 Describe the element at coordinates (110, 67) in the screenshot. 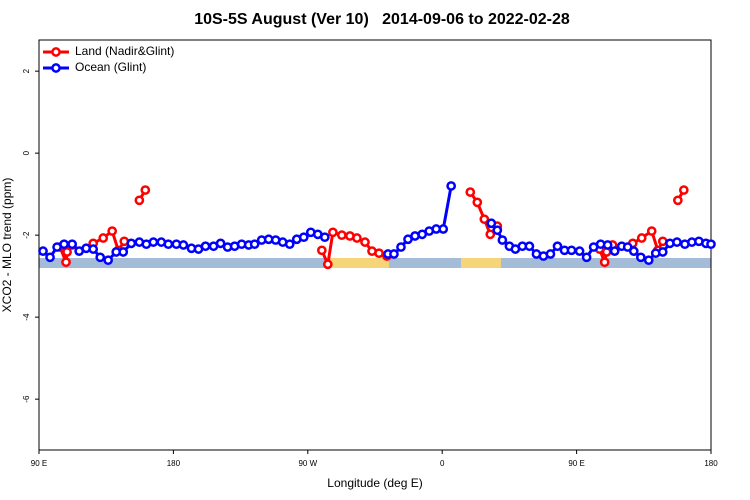

I see `legend-label: Ocean (Glint)` at that location.